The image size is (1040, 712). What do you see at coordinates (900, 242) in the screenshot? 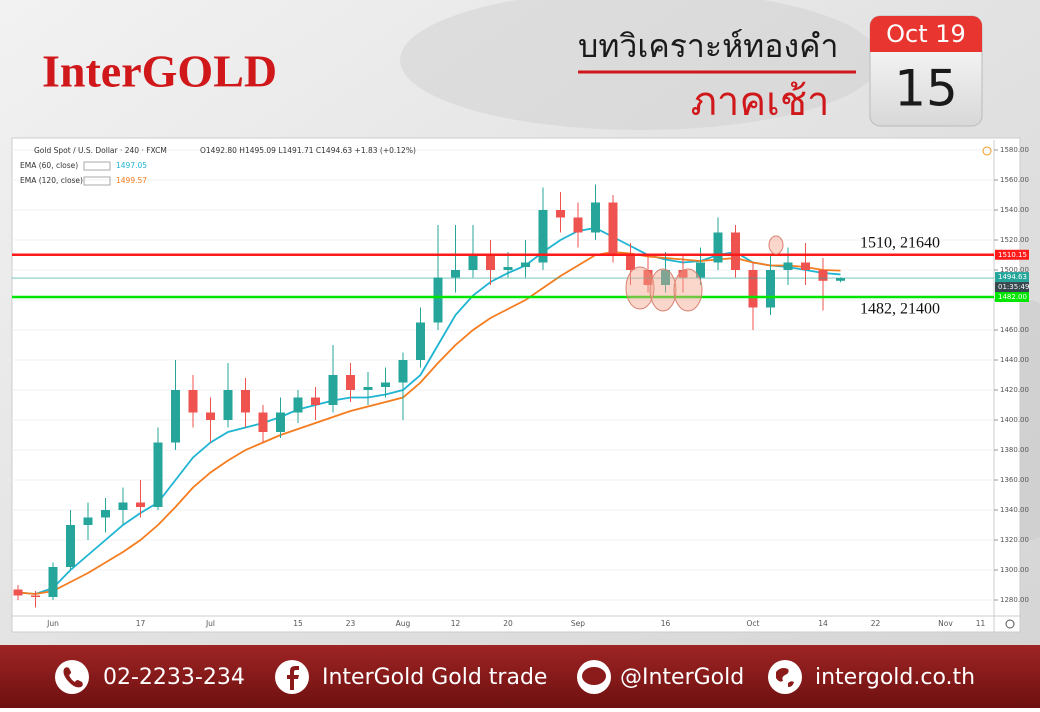
I see `level-note: 1510, 21640` at bounding box center [900, 242].